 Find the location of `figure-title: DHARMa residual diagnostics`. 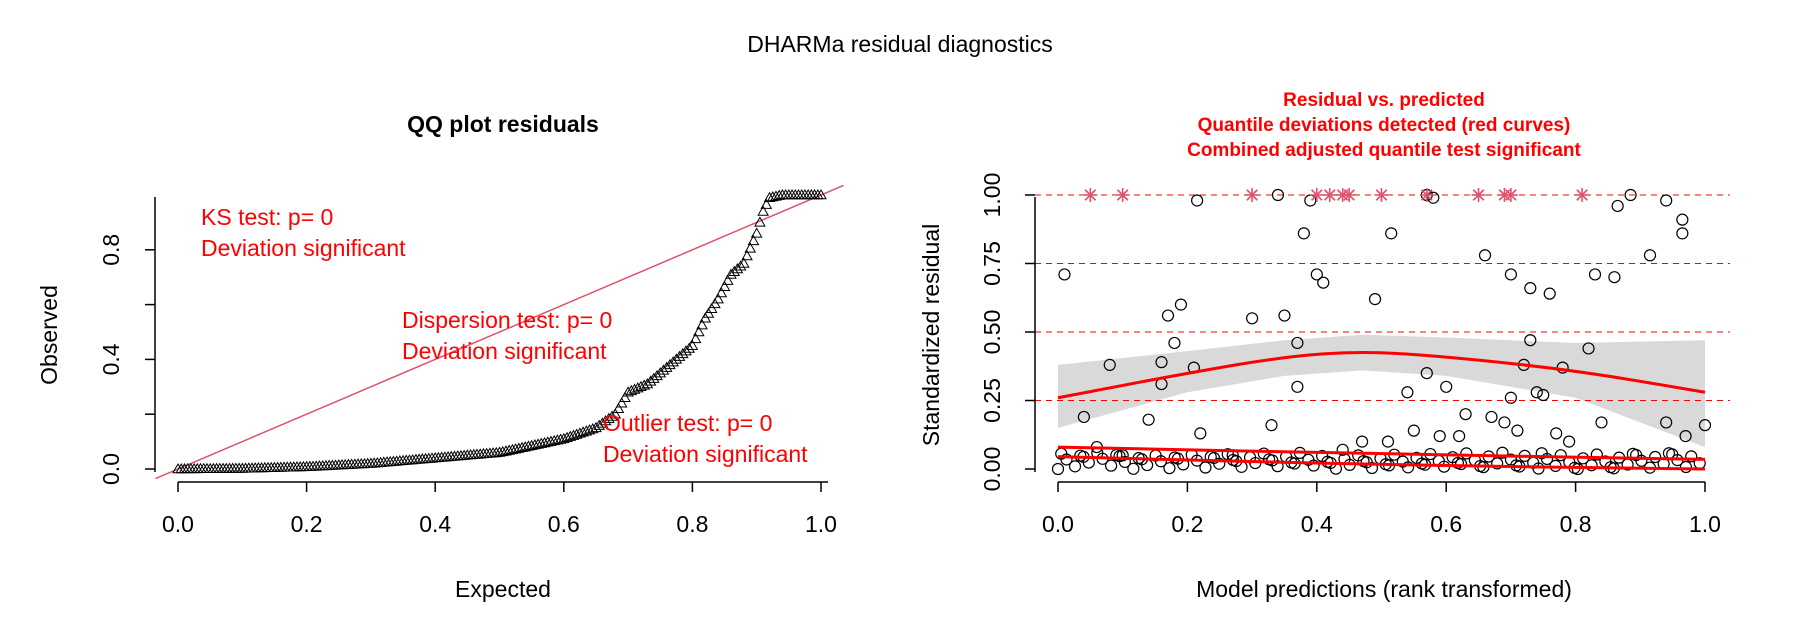

figure-title: DHARMa residual diagnostics is located at coordinates (900, 44).